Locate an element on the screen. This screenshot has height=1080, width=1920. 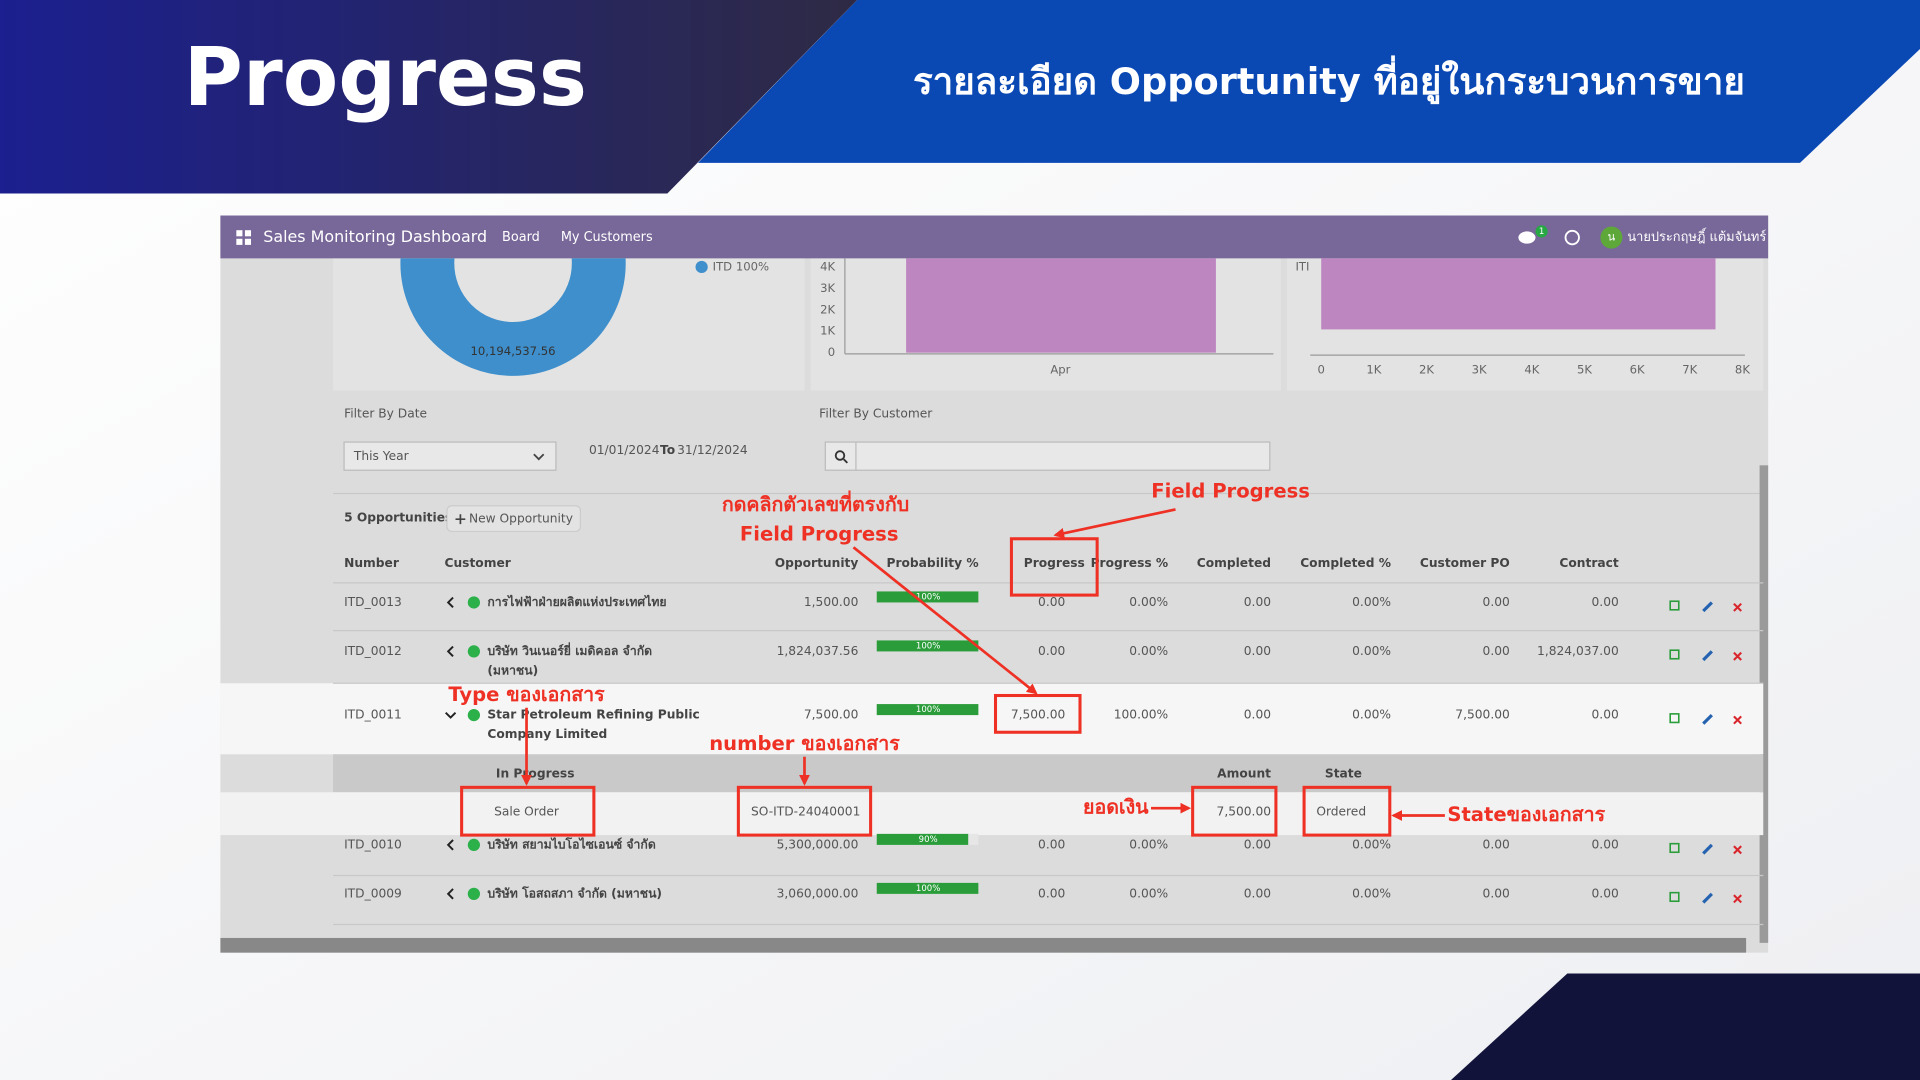
brand: Sales Monitoring Dashboard is located at coordinates (375, 236).